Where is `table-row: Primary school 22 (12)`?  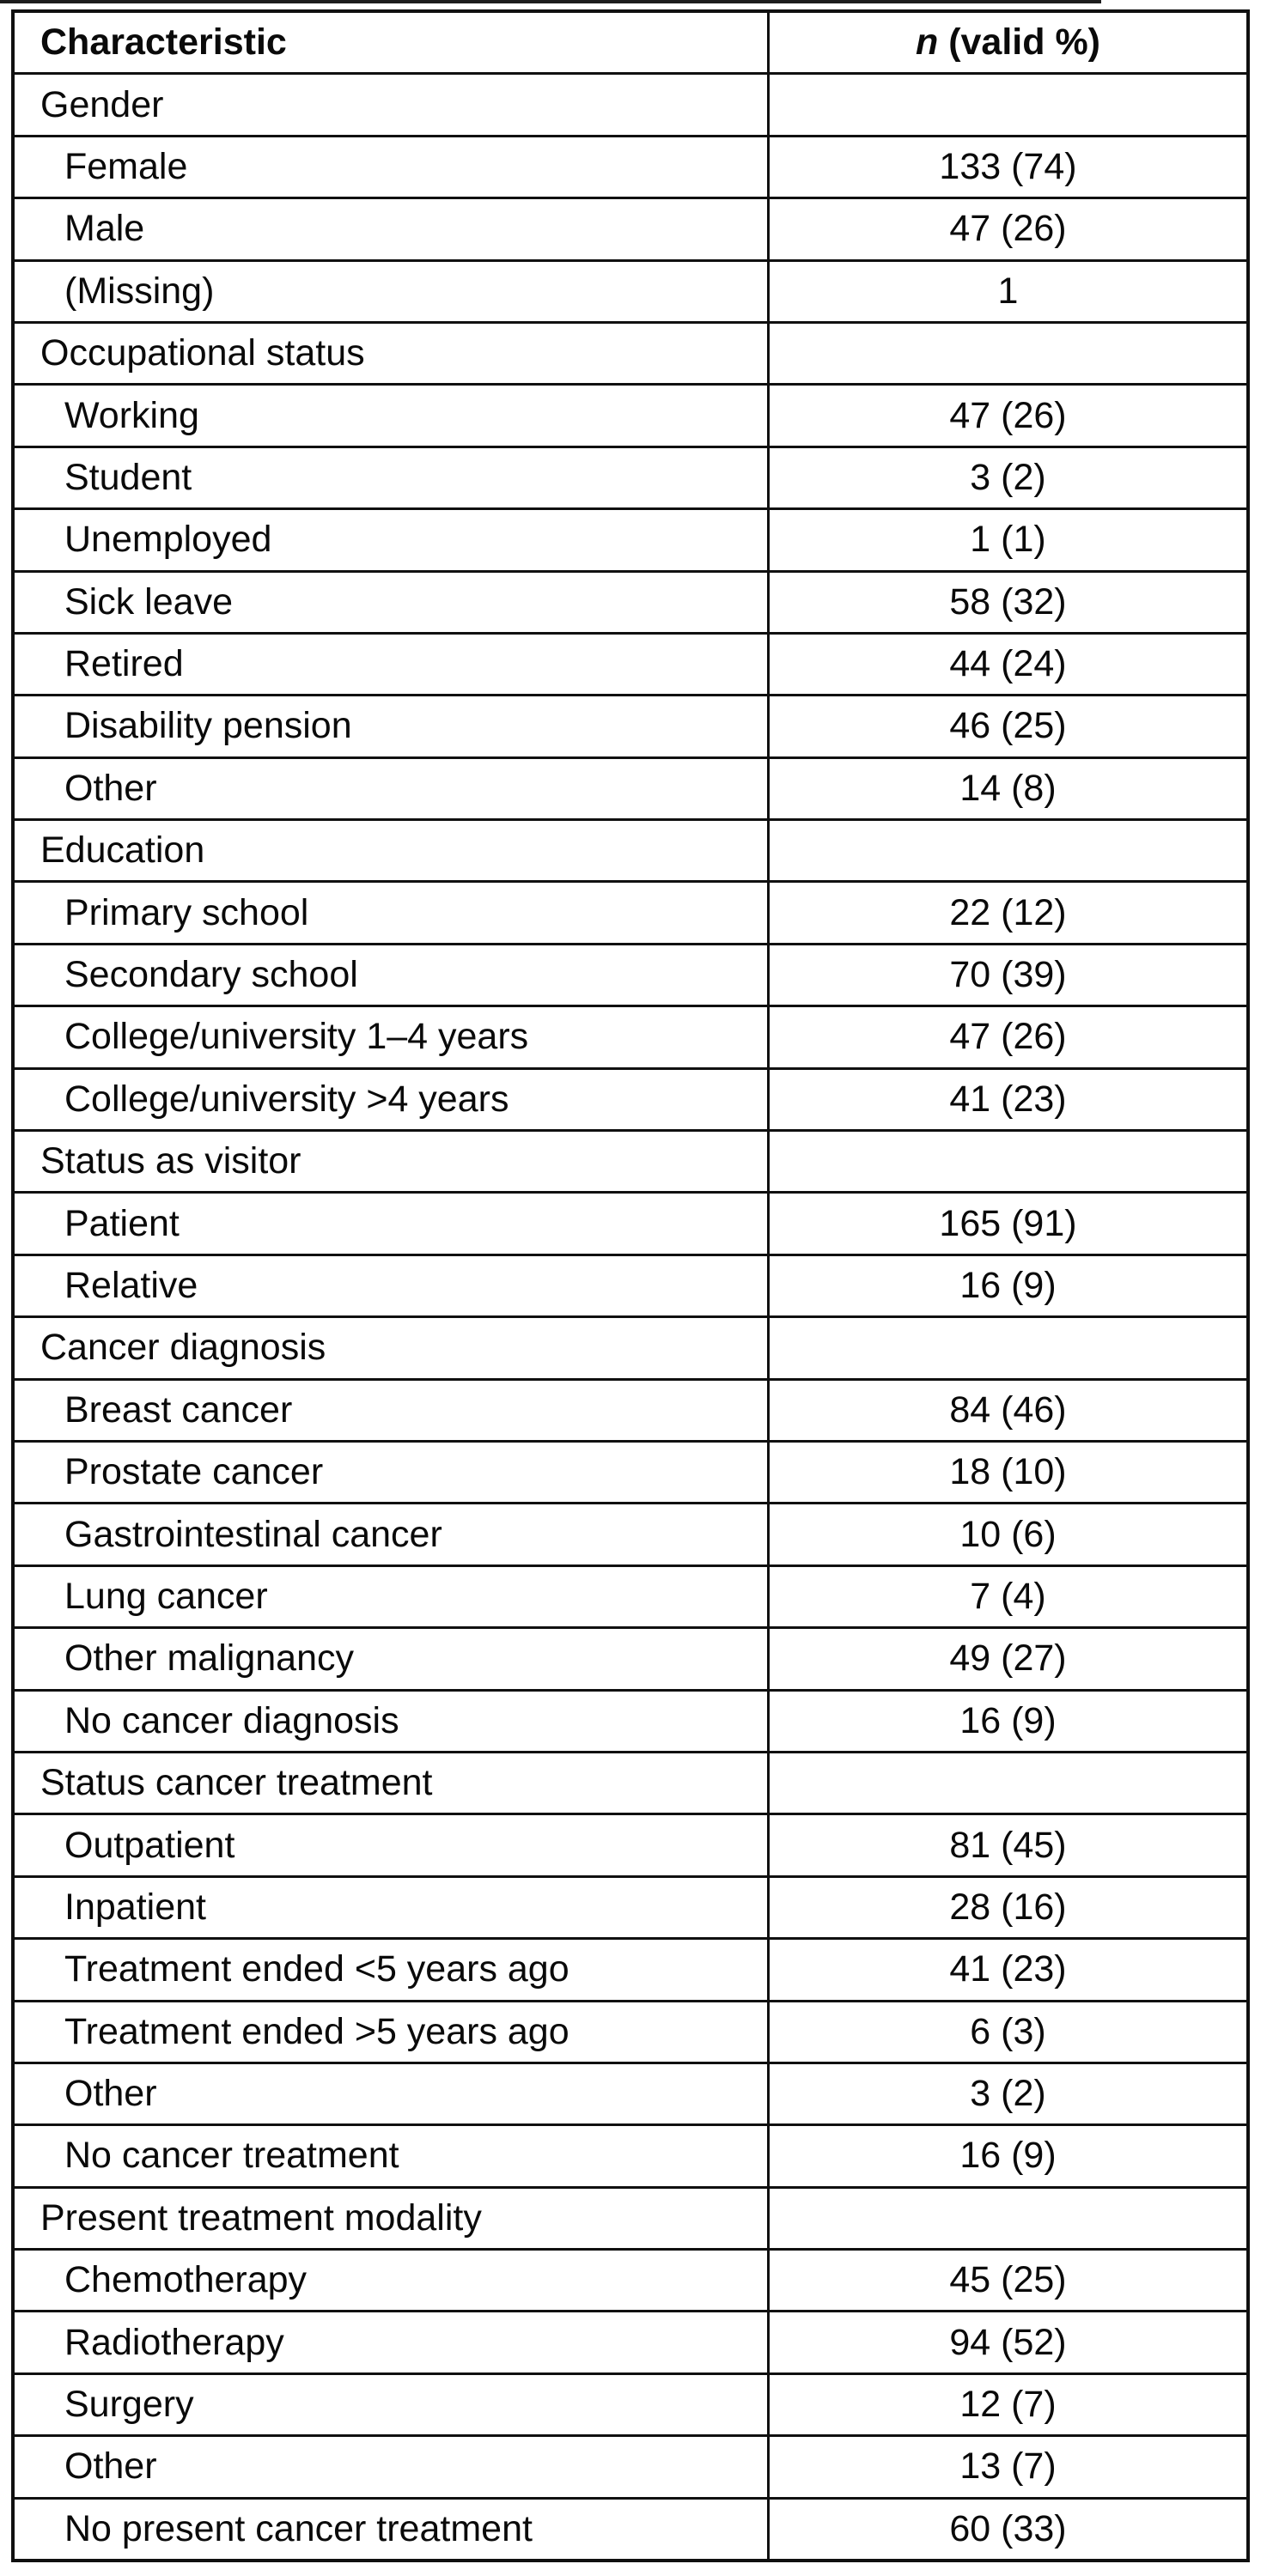
table-row: Primary school 22 (12) is located at coordinates (630, 911).